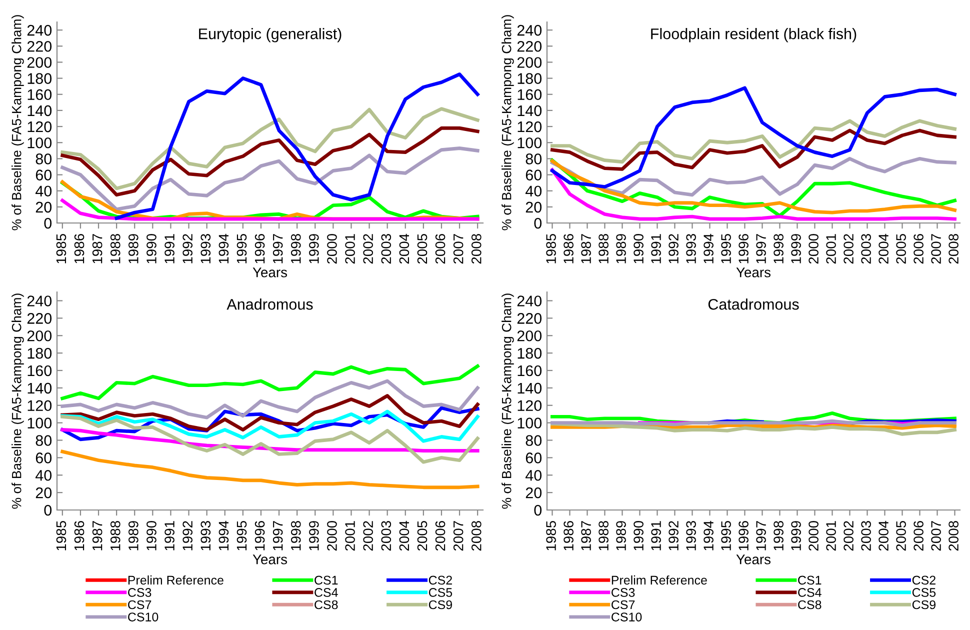 The height and width of the screenshot is (630, 970). What do you see at coordinates (259, 535) in the screenshot?
I see `x-tick-label: 1996` at bounding box center [259, 535].